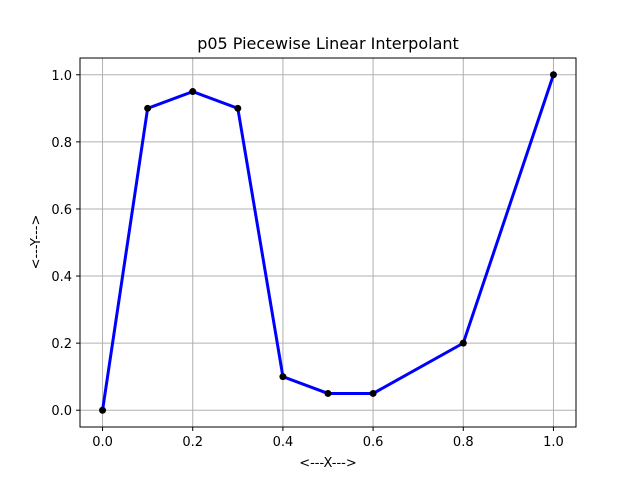  I want to click on y-tick-label: 1.0, so click(61, 76).